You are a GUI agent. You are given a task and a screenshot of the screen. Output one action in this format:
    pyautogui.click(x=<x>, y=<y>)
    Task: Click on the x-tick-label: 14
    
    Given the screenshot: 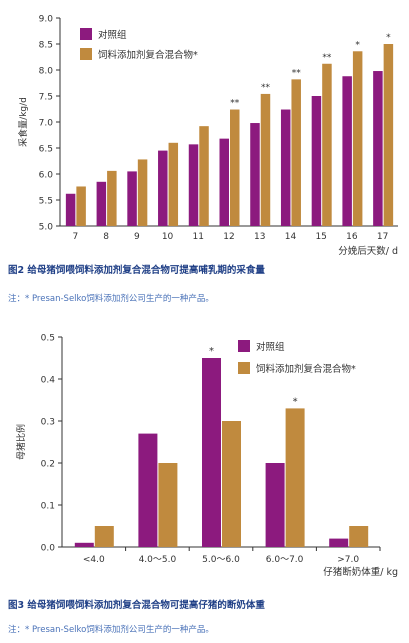 What is the action you would take?
    pyautogui.click(x=291, y=237)
    